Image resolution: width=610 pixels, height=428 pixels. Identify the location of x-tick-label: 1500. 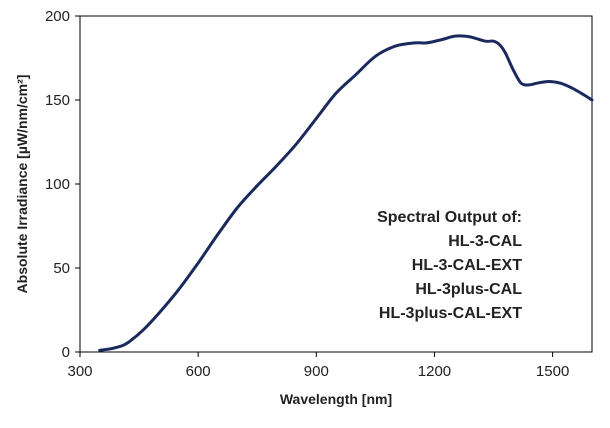
(552, 371).